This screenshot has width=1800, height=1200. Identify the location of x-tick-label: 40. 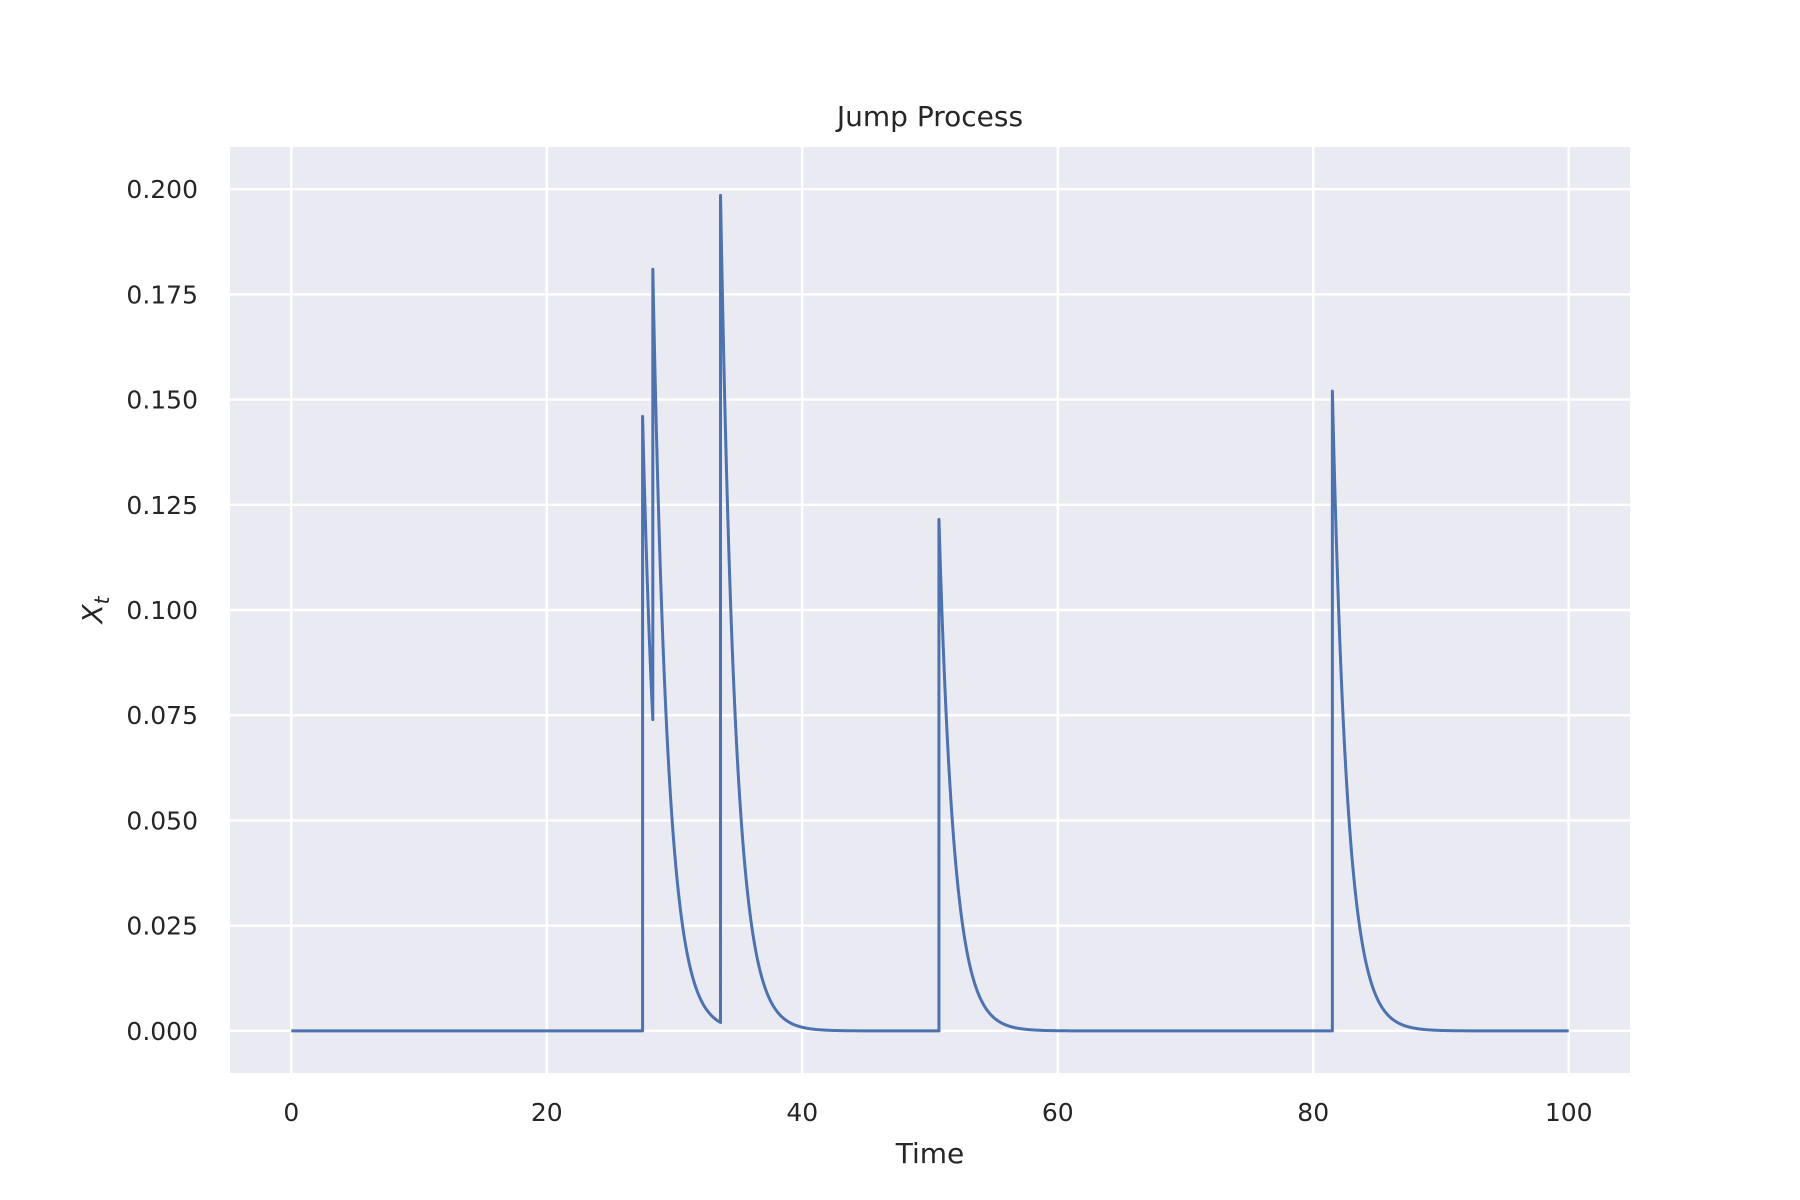
(802, 1112).